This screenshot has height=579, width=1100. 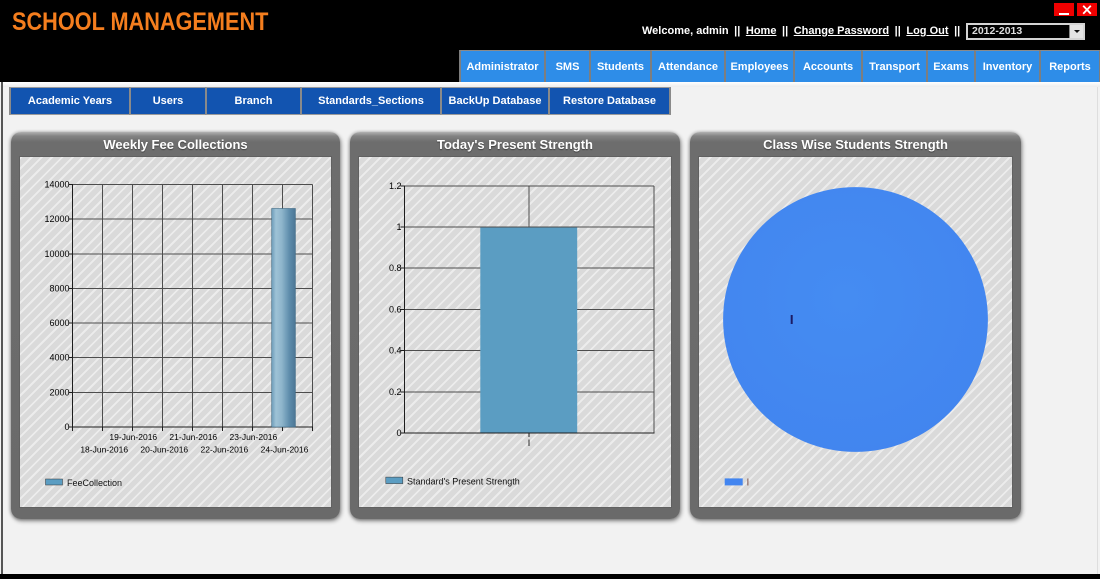 What do you see at coordinates (59, 358) in the screenshot?
I see `svg-text: 4000` at bounding box center [59, 358].